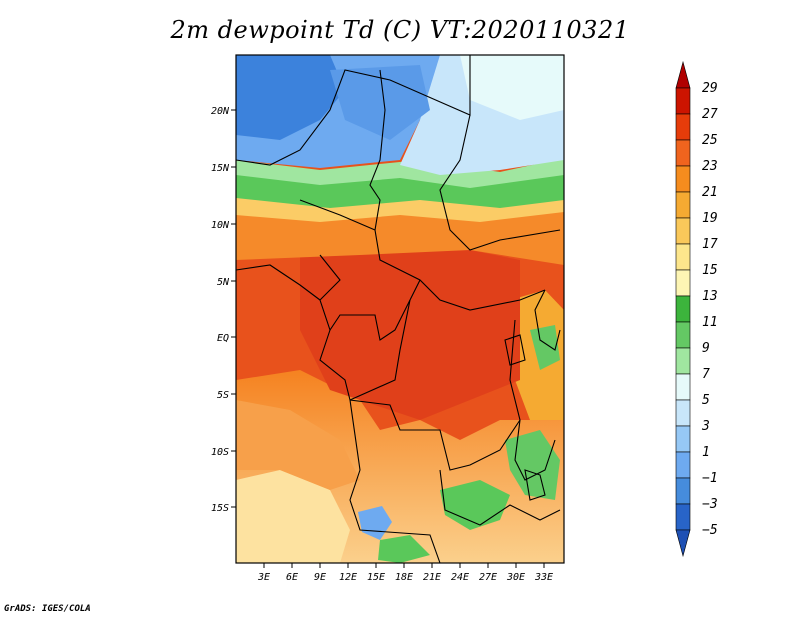 The height and width of the screenshot is (618, 800). I want to click on colorbar-label: 13, so click(710, 296).